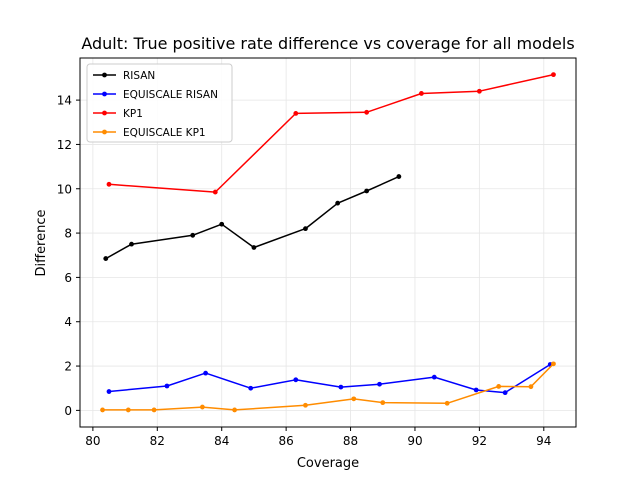 Image resolution: width=640 pixels, height=480 pixels. Describe the element at coordinates (68, 322) in the screenshot. I see `y-tick-label: 4` at that location.